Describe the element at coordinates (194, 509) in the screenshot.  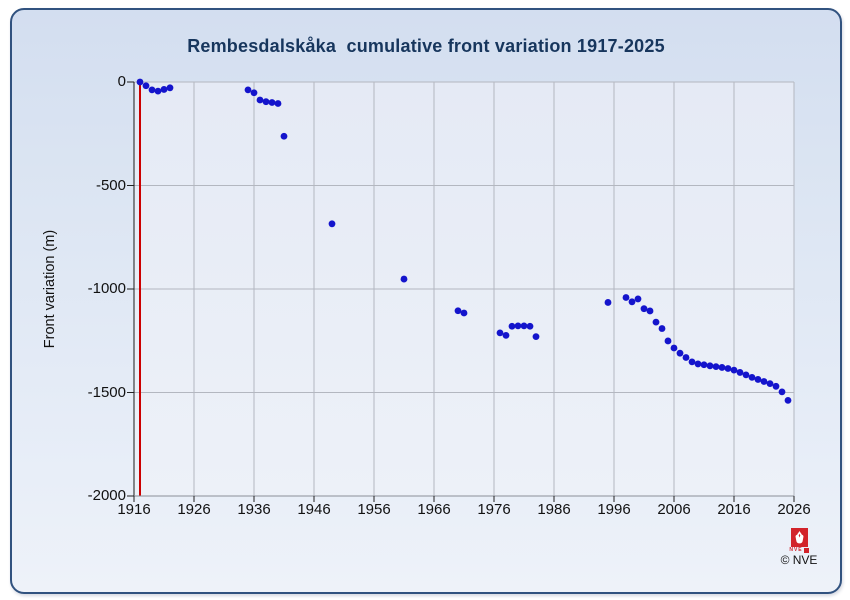
I see `x-tick-label: 1926` at that location.